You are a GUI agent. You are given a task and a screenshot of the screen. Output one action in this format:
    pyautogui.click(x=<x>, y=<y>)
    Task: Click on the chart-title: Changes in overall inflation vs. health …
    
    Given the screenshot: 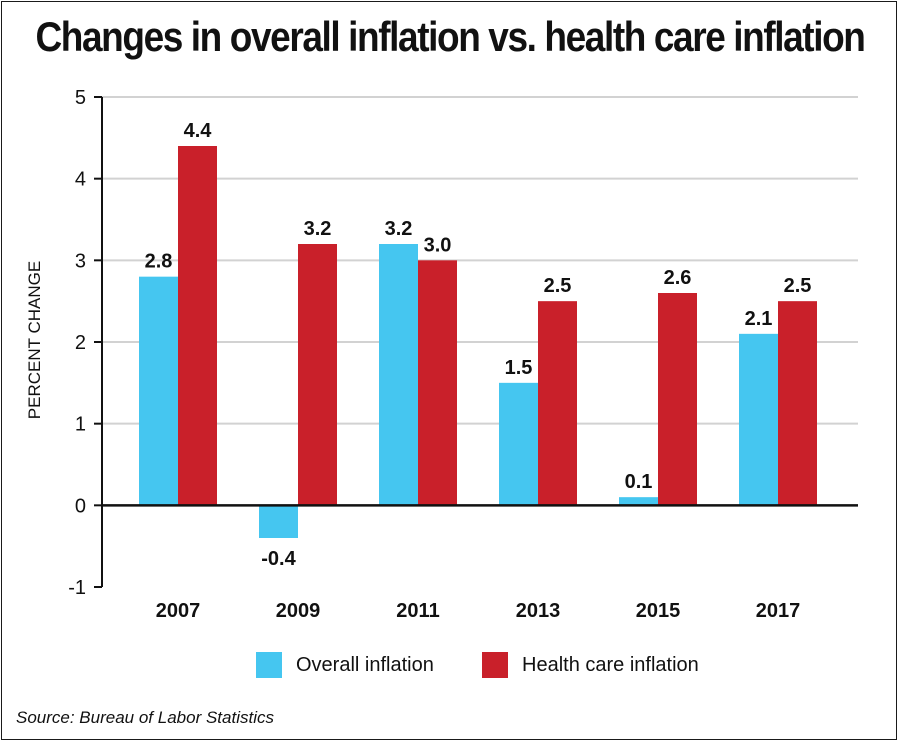 What is the action you would take?
    pyautogui.click(x=450, y=37)
    